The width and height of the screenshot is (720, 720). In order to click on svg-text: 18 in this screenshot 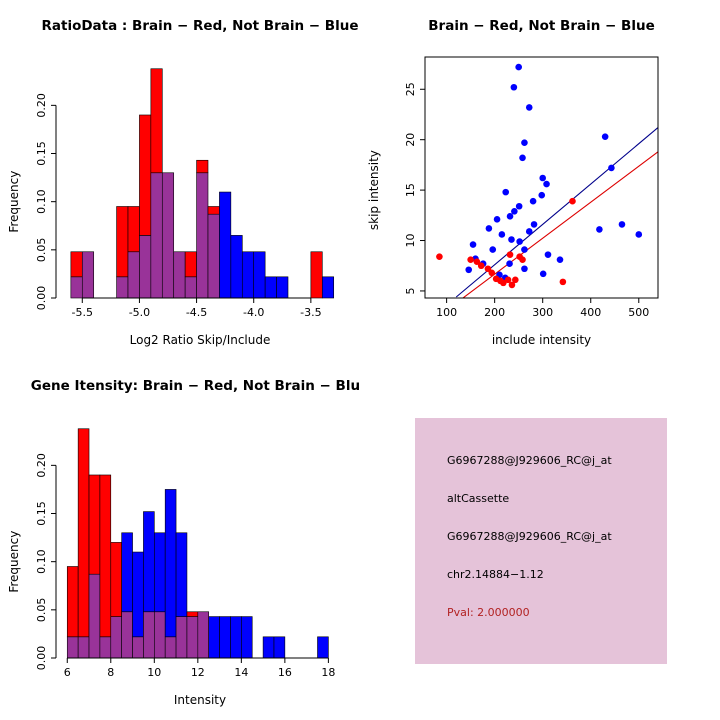, I will do `click(328, 672)`.